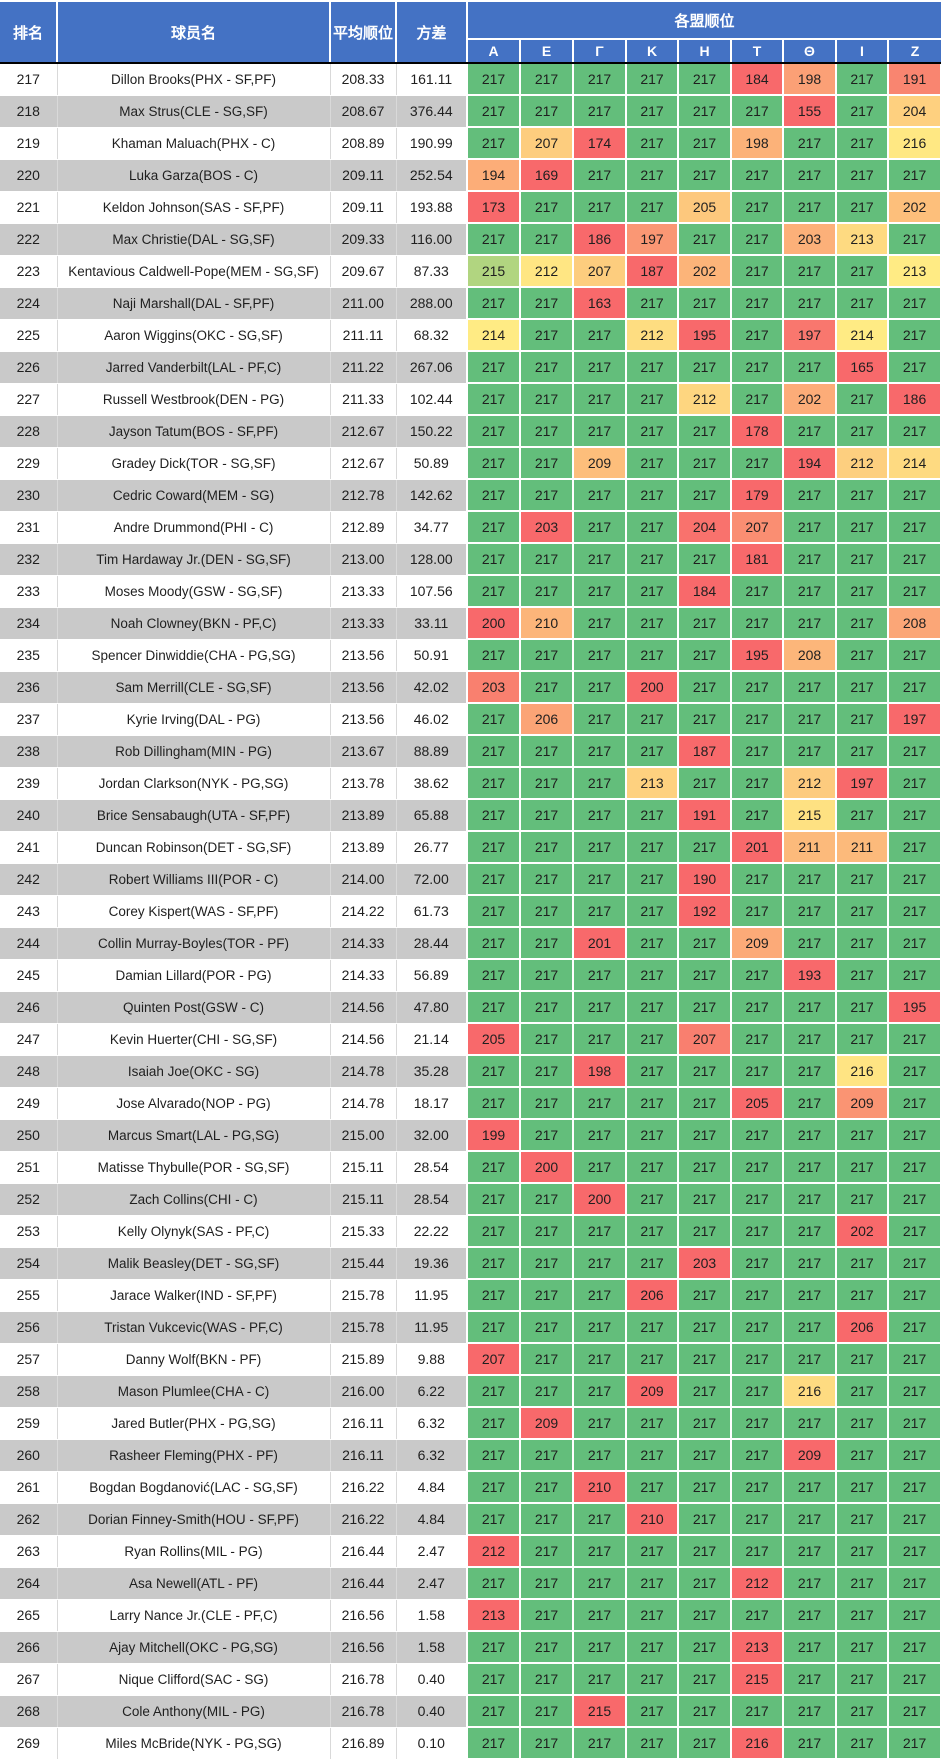 This screenshot has height=1760, width=941. Describe the element at coordinates (363, 1231) in the screenshot. I see `avg-cell: 215.33` at that location.